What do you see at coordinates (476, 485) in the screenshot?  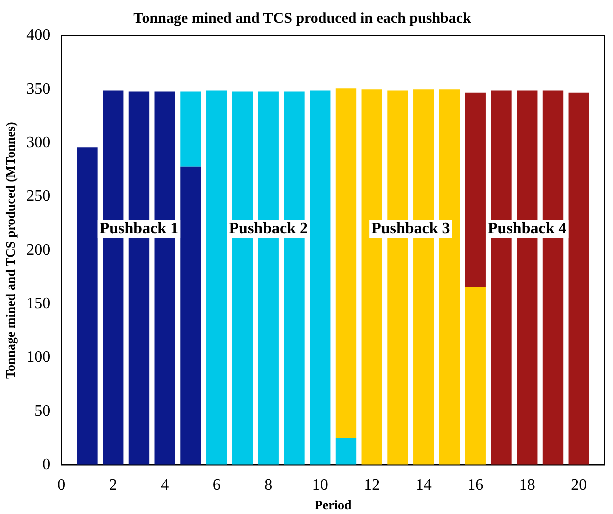 I see `x-tick-label: 16` at bounding box center [476, 485].